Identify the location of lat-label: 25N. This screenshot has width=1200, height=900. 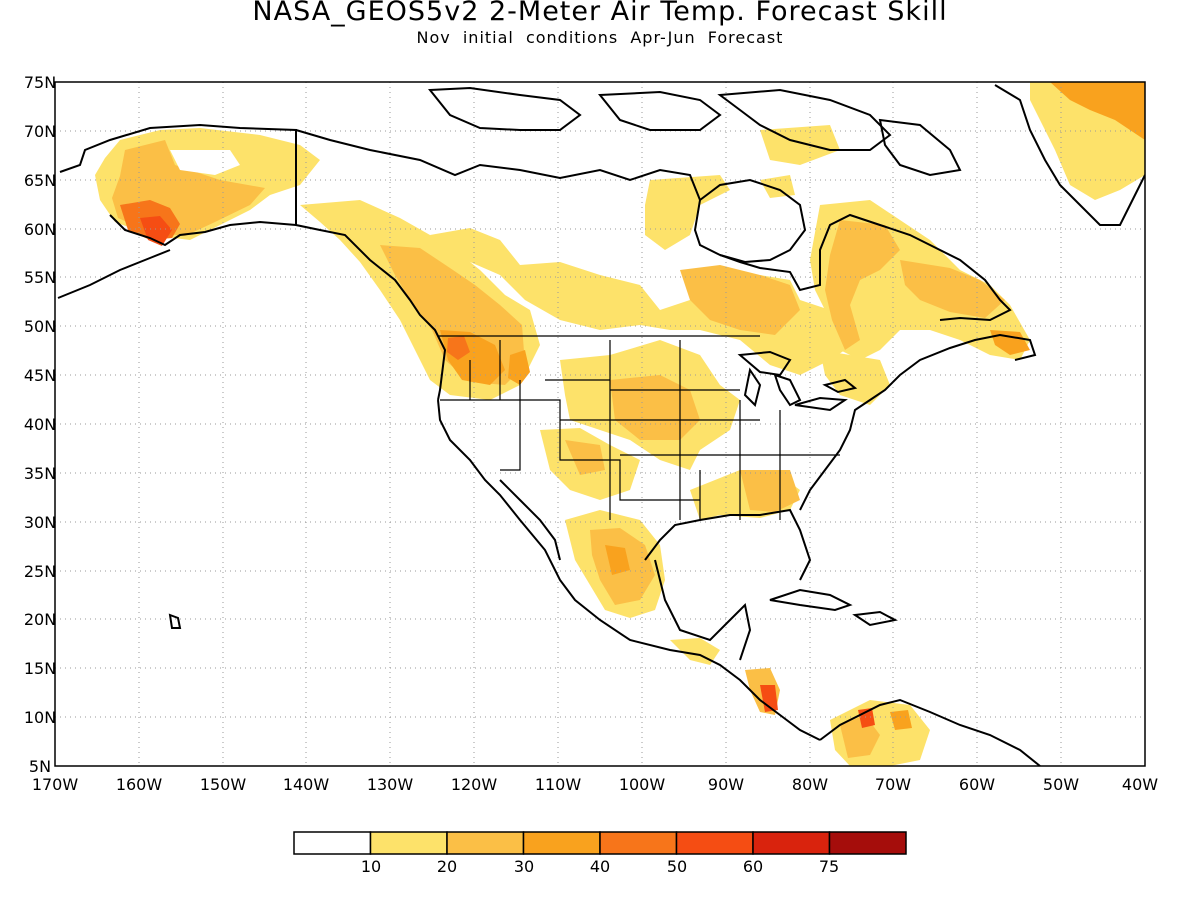
(40, 571).